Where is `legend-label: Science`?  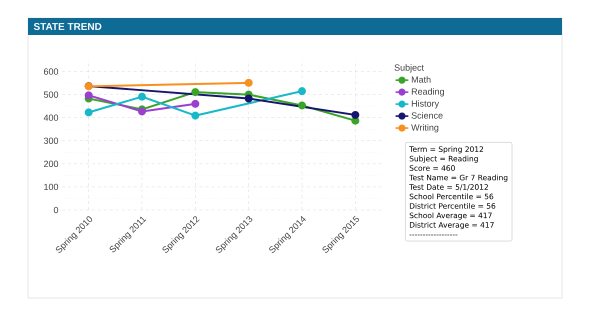
legend-label: Science is located at coordinates (427, 115).